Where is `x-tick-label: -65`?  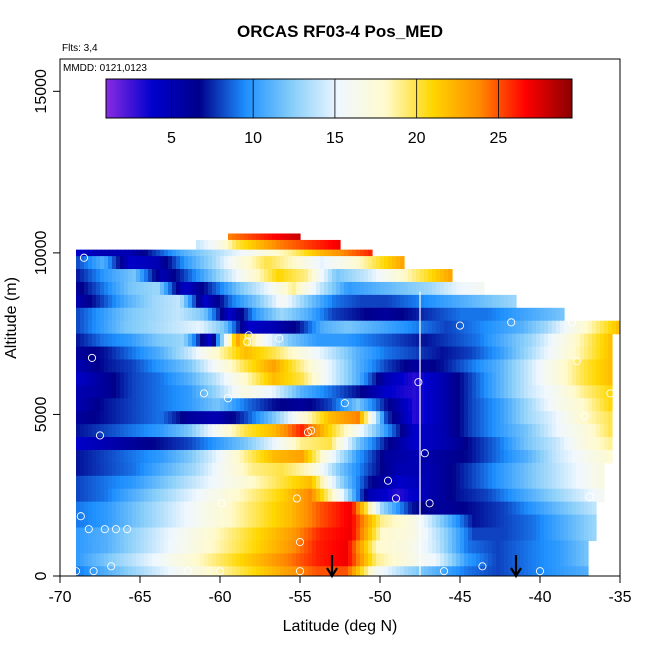
x-tick-label: -65 is located at coordinates (139, 597).